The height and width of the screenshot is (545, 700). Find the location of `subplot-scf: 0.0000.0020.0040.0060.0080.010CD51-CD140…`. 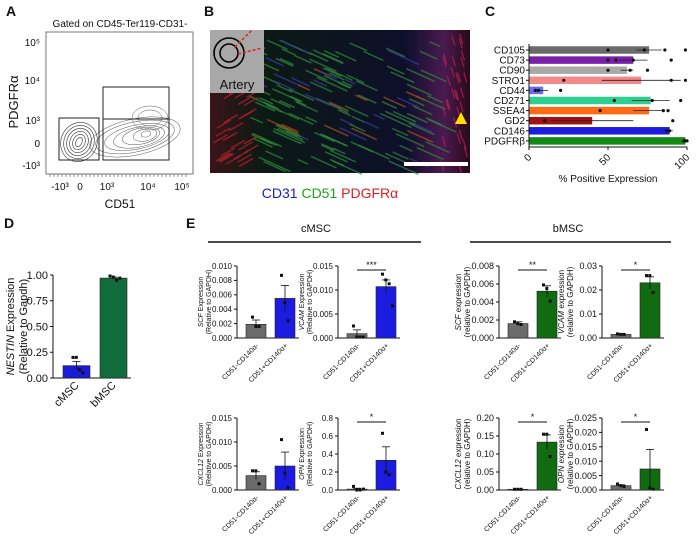

subplot-scf: 0.0000.0020.0040.0060.0080.010CD51-CD140… is located at coordinates (248, 323).